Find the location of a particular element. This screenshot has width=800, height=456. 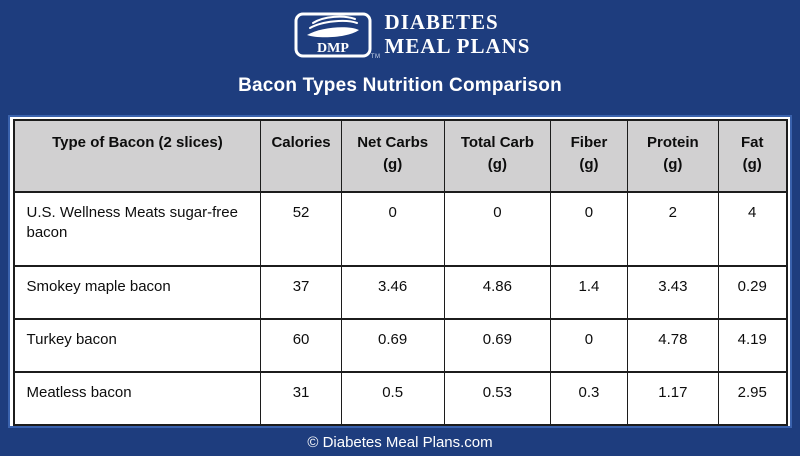

column-header-calories: Calories is located at coordinates (301, 156).